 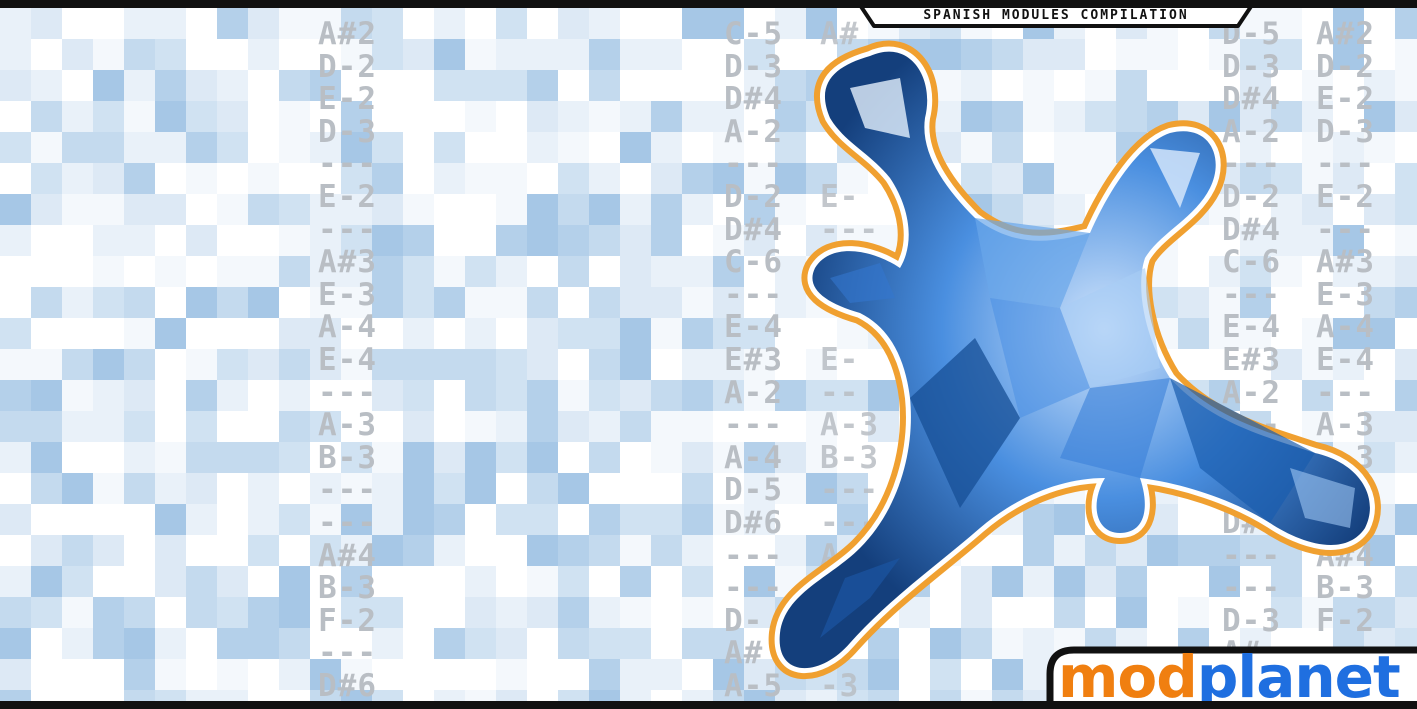 I want to click on note-cell: A-4, so click(x=1345, y=327).